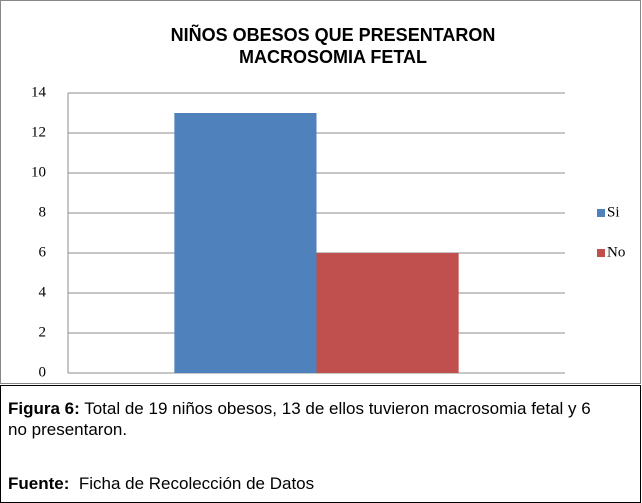 The width and height of the screenshot is (642, 503). I want to click on source-text: Ficha de Recolección de Datos, so click(196, 483).